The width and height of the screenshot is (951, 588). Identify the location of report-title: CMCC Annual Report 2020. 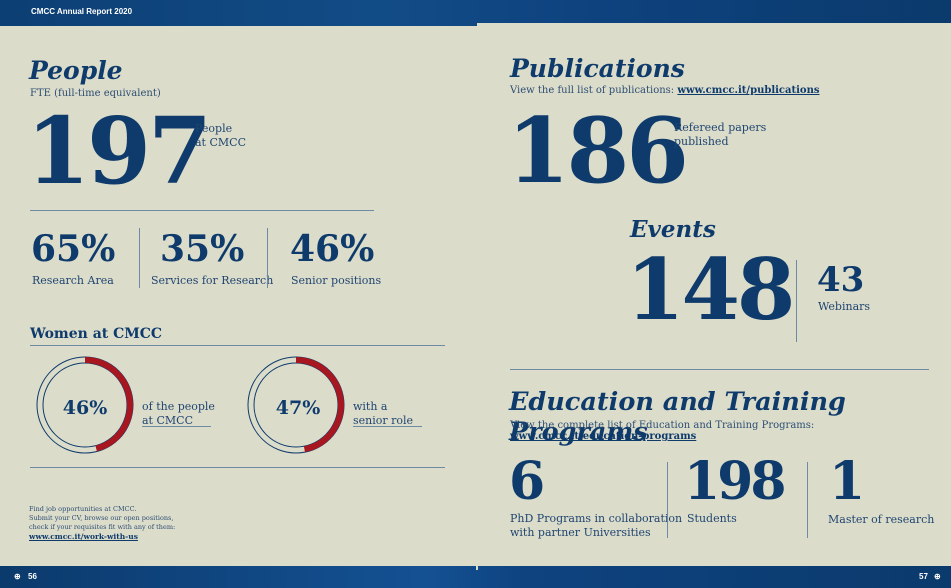
(82, 11).